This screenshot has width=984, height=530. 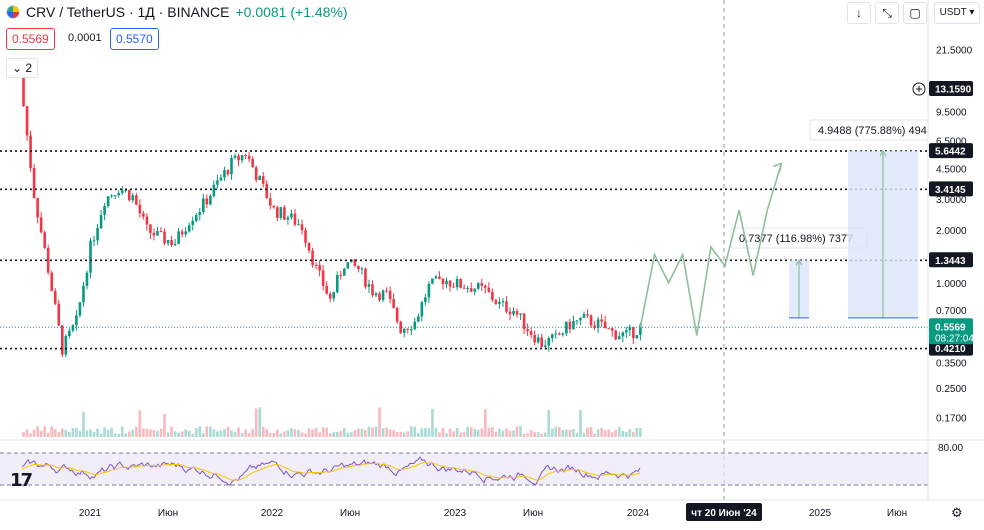 I want to click on indicators-collapse-button: ⌄ 2, so click(x=22, y=68).